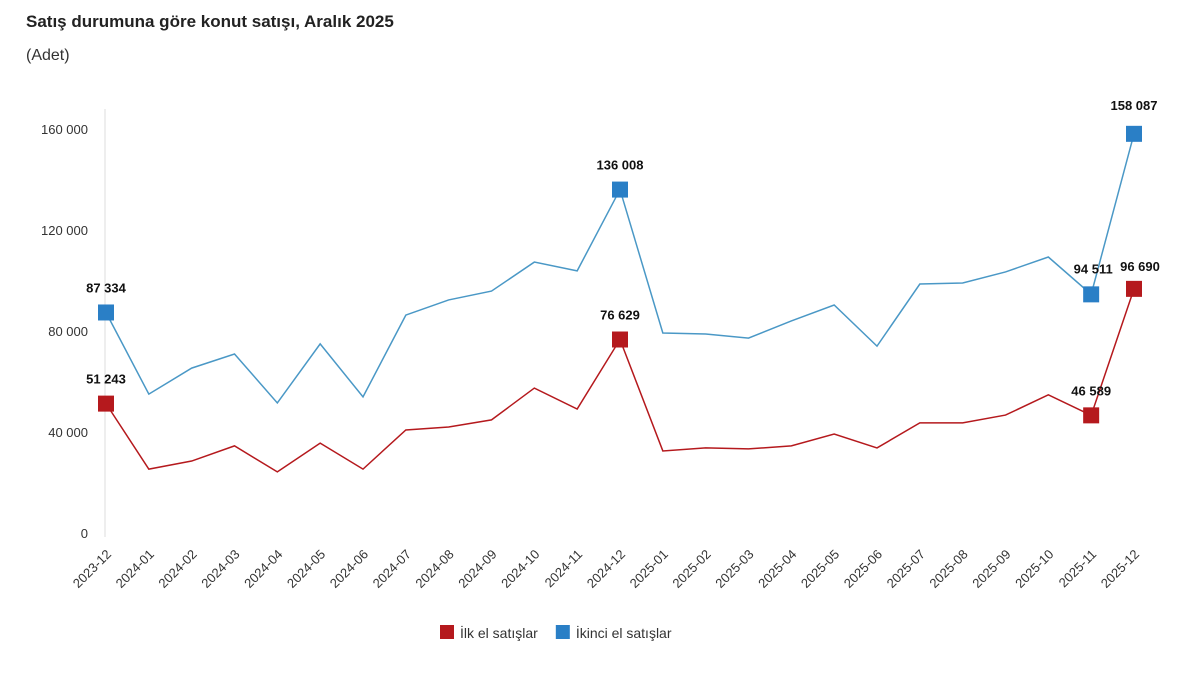  I want to click on x-tick-label: 2024-06, so click(349, 569).